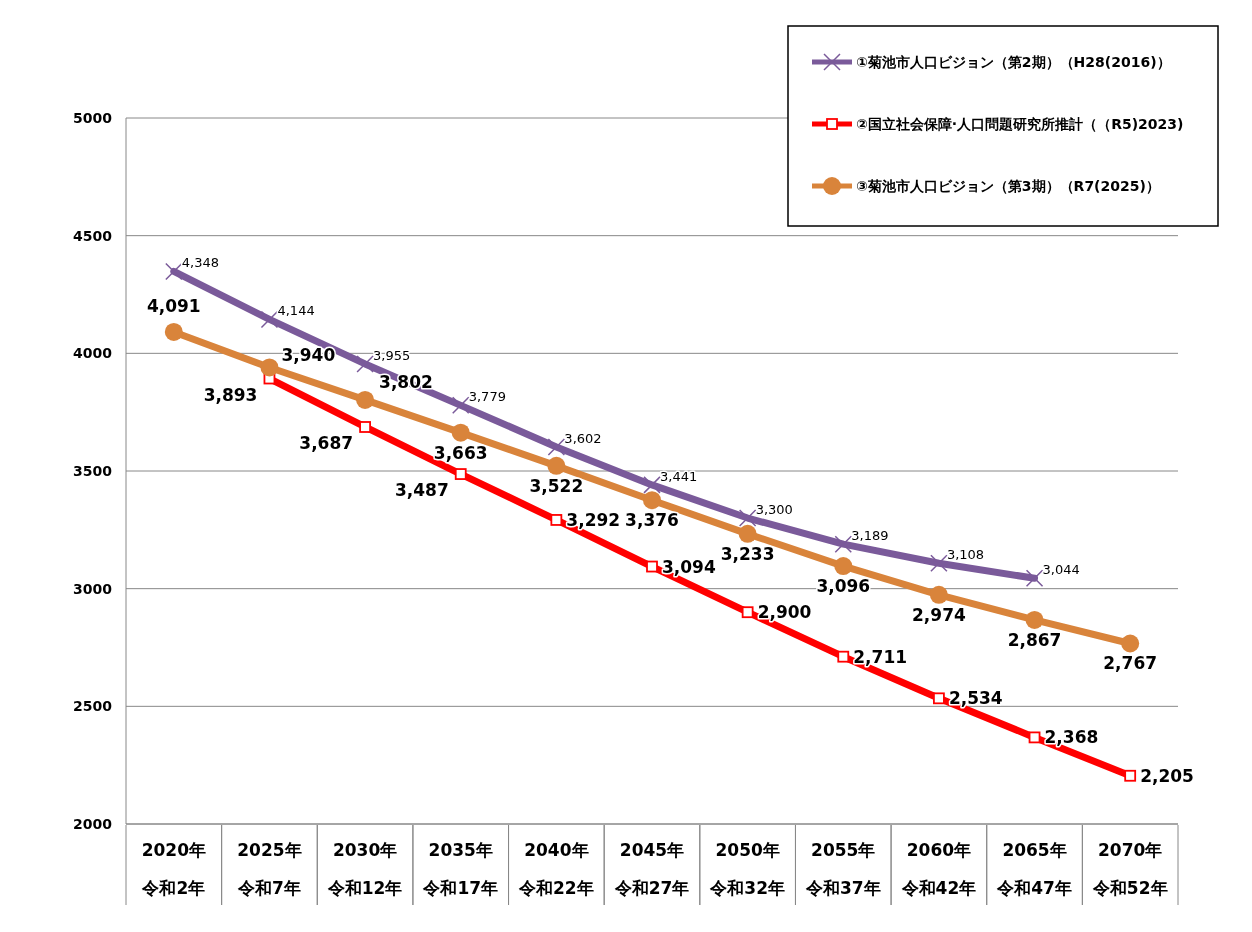 The height and width of the screenshot is (932, 1252). I want to click on y-tick-label: 2000, so click(93, 824).